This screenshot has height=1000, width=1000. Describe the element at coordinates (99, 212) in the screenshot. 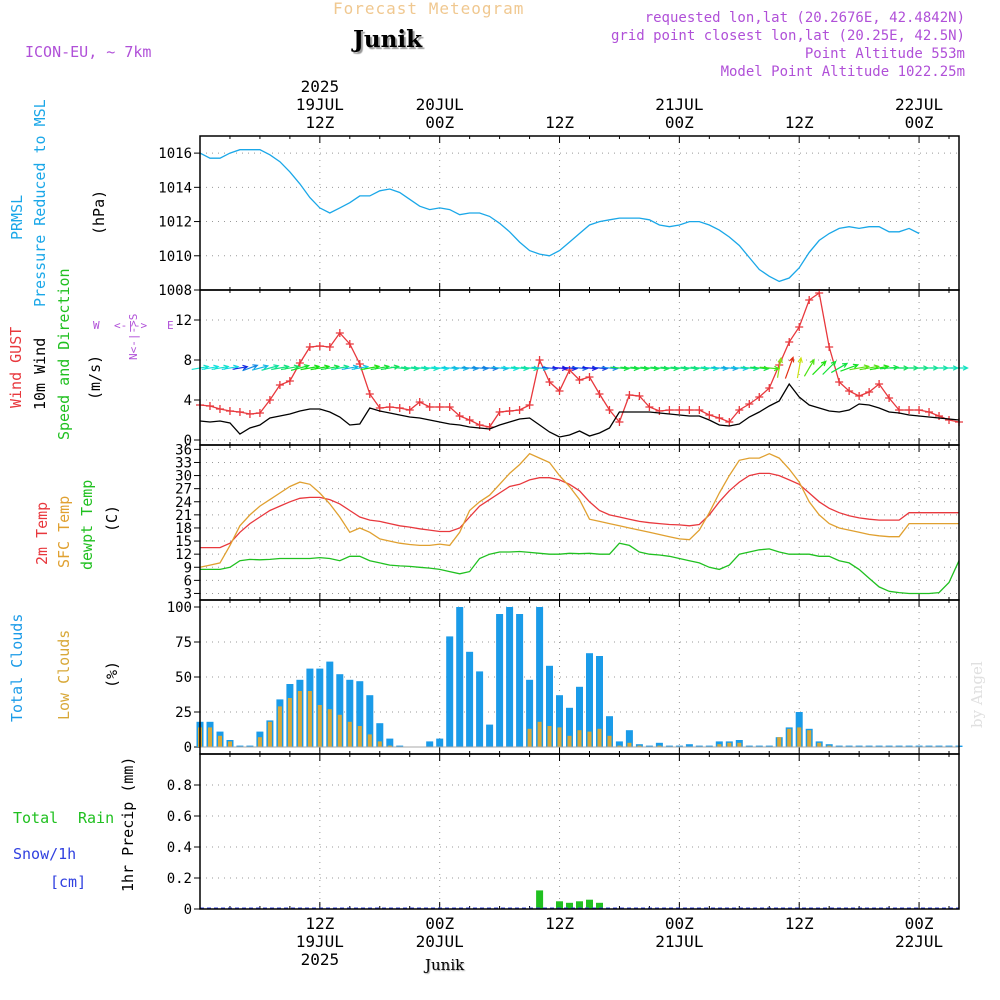

I see `pressure-unit: (hPa)` at that location.